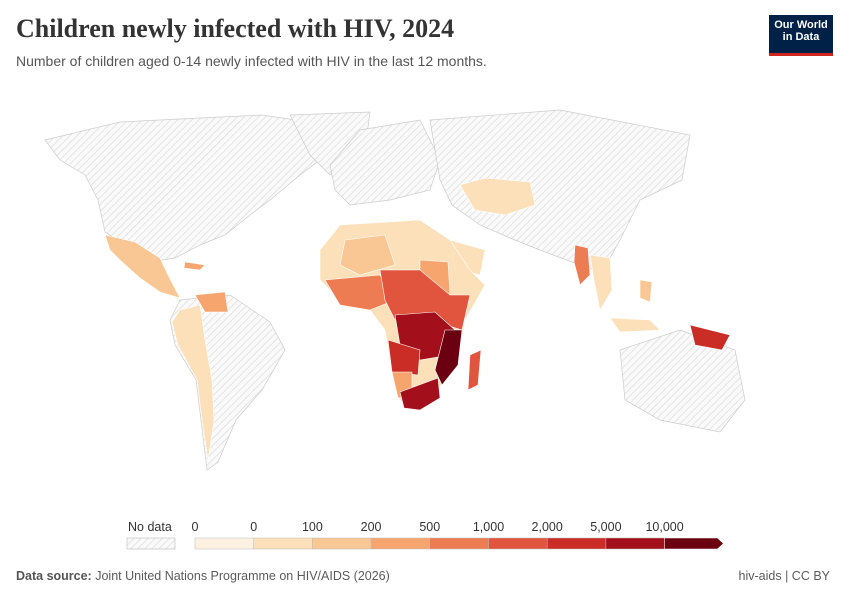 This screenshot has width=850, height=600. Describe the element at coordinates (801, 25) in the screenshot. I see `logo-line: Our World` at that location.